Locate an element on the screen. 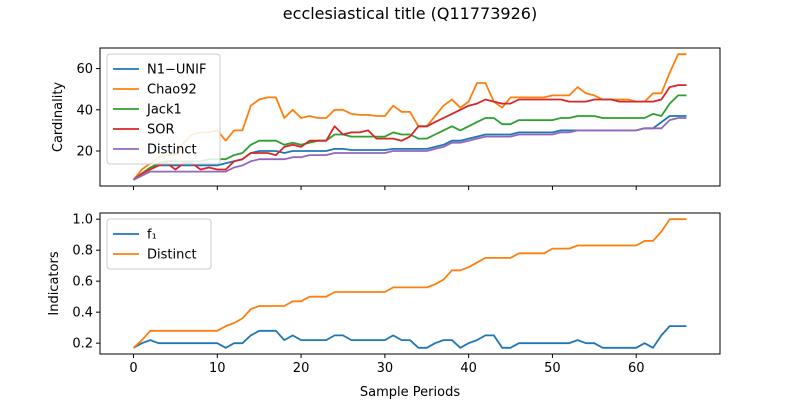 The height and width of the screenshot is (400, 800). x-tick-label: 60 is located at coordinates (636, 368).